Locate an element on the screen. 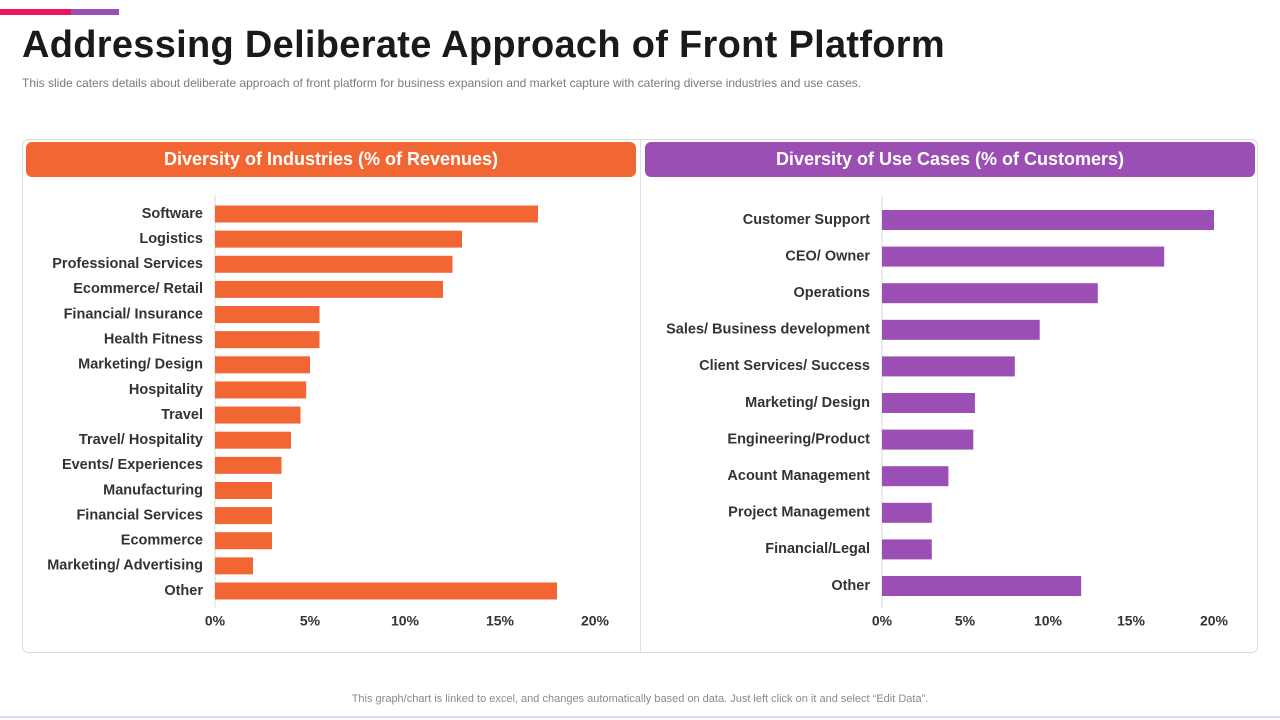 The height and width of the screenshot is (720, 1280). category-label: Travel is located at coordinates (182, 415).